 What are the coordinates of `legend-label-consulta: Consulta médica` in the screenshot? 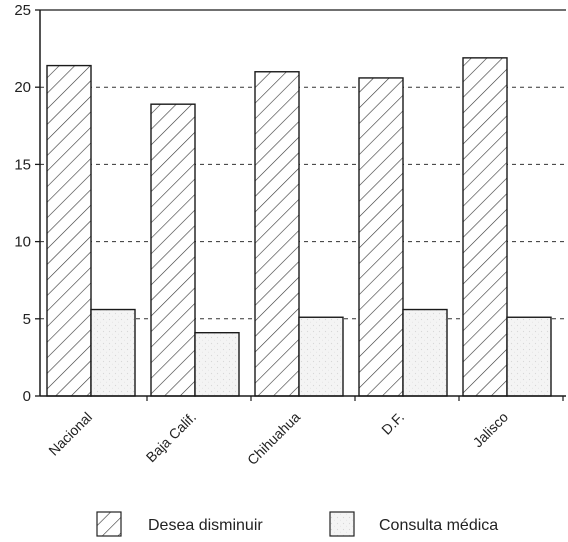 It's located at (438, 525).